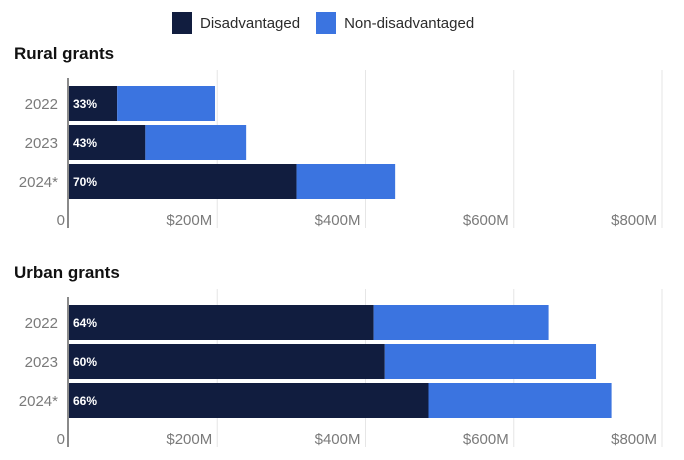 This screenshot has height=460, width=684. I want to click on urban-chart-title: Urban grants, so click(67, 272).